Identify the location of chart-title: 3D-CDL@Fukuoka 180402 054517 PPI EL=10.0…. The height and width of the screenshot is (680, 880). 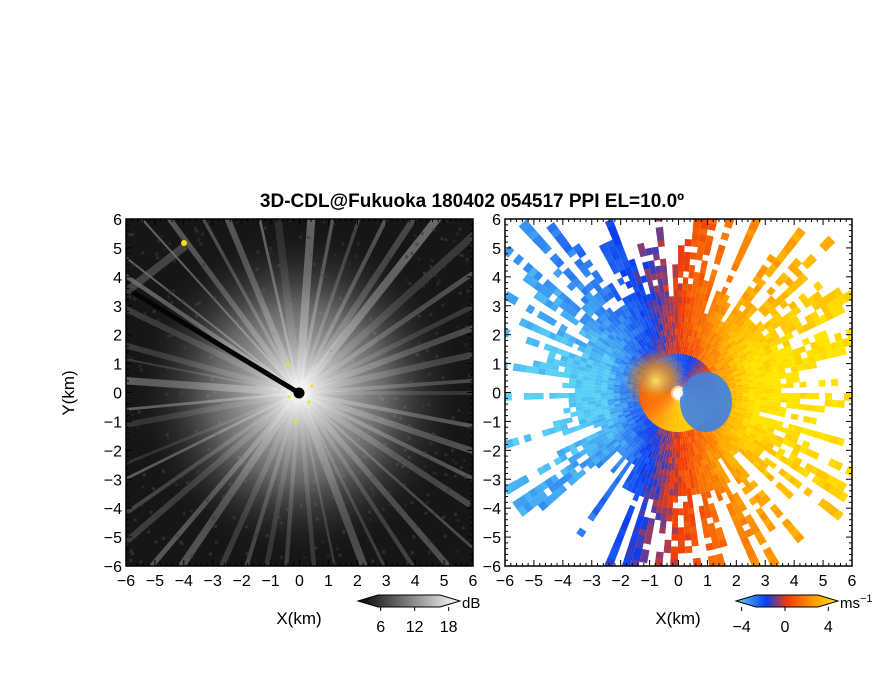
(472, 201).